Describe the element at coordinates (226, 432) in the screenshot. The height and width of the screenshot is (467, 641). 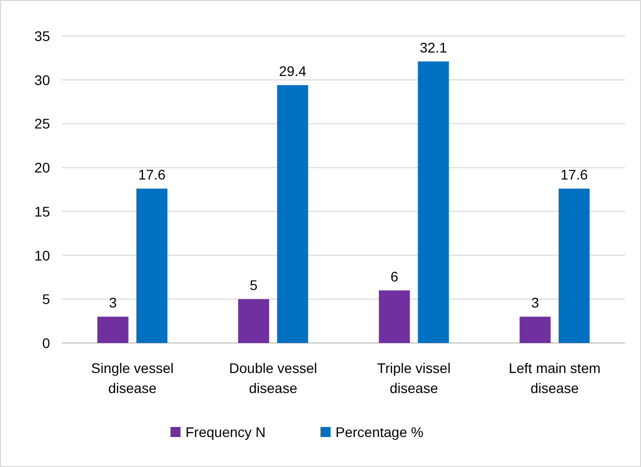
I see `legend-label: Frequency N` at that location.